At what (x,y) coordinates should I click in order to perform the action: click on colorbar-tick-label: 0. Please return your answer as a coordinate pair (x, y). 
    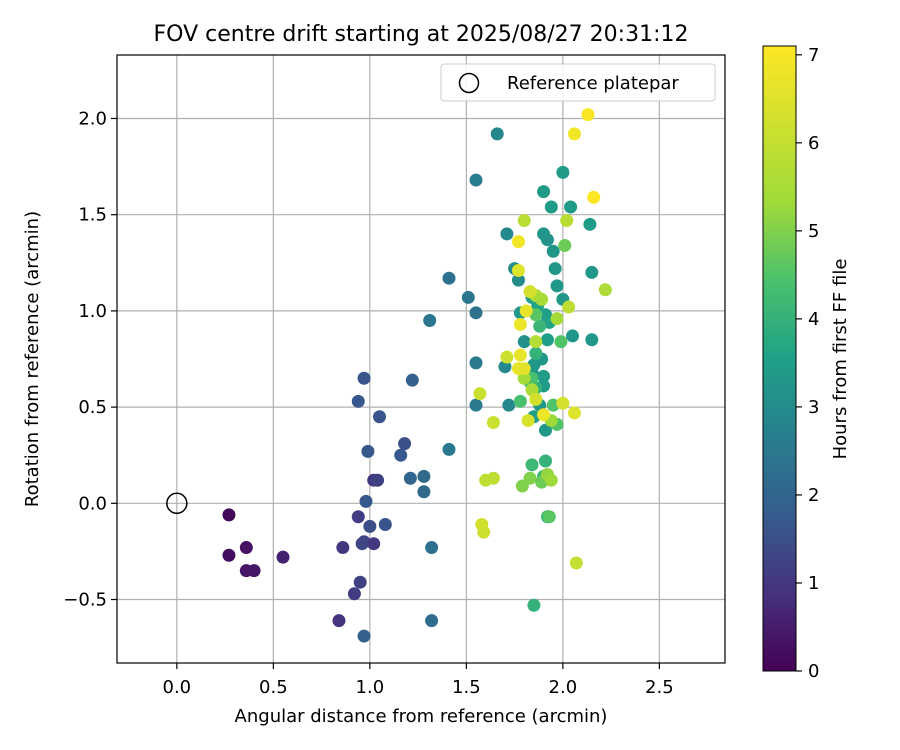
    Looking at the image, I should click on (813, 671).